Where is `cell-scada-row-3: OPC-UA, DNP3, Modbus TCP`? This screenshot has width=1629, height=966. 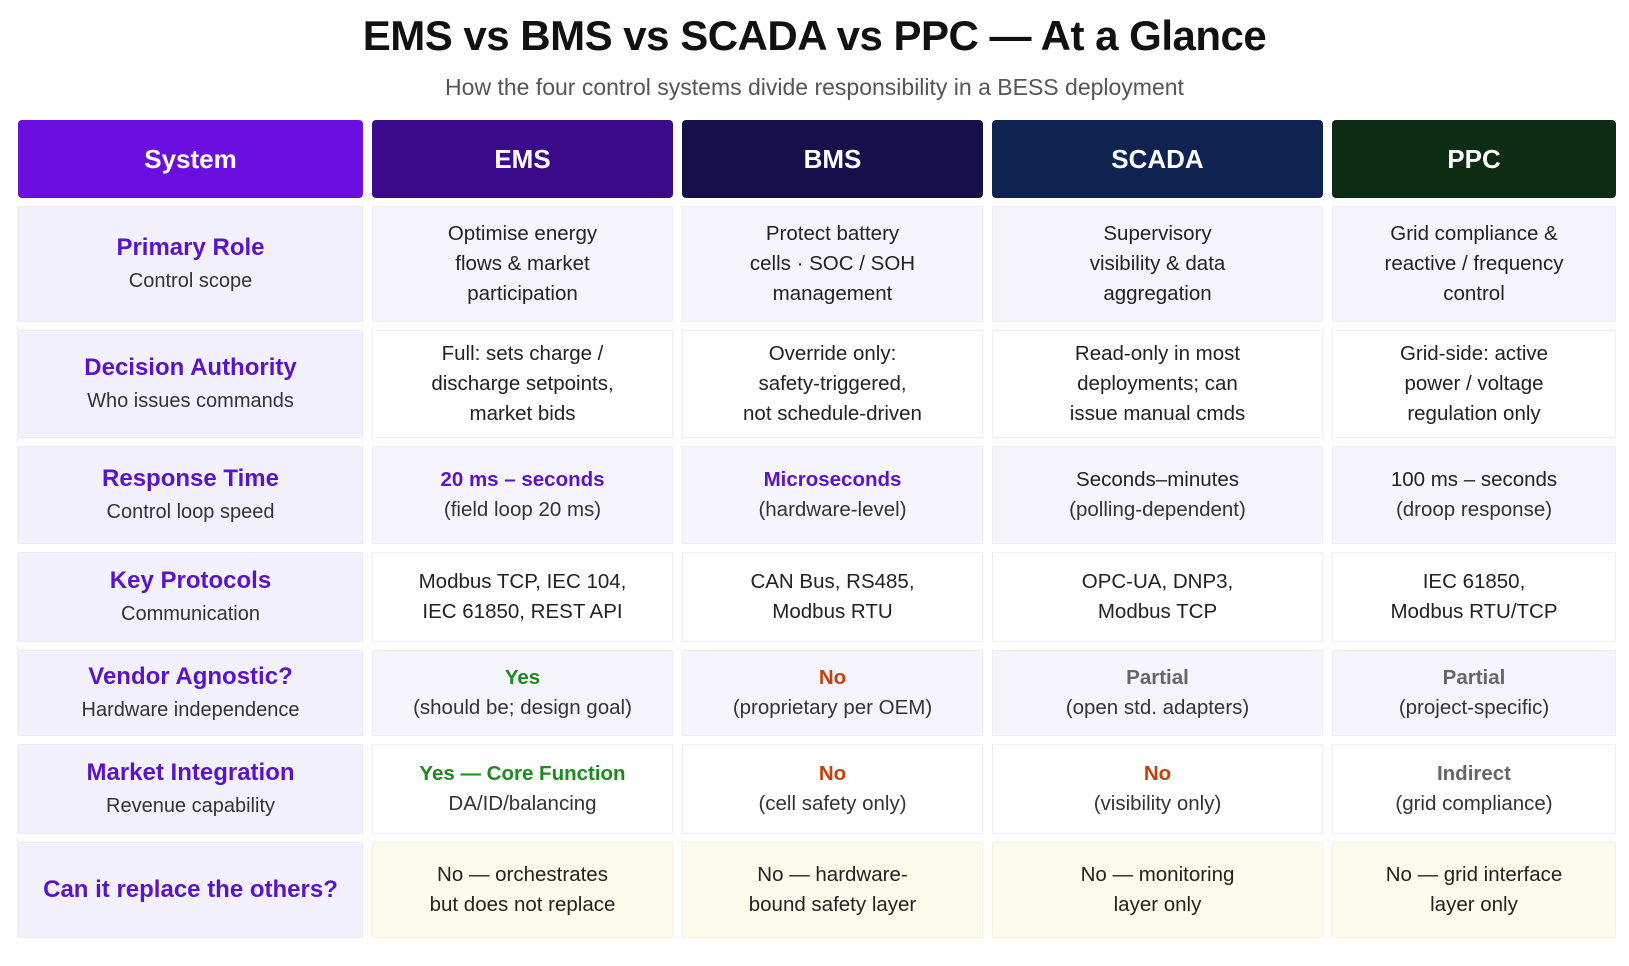
cell-scada-row-3: OPC-UA, DNP3, Modbus TCP is located at coordinates (1157, 597).